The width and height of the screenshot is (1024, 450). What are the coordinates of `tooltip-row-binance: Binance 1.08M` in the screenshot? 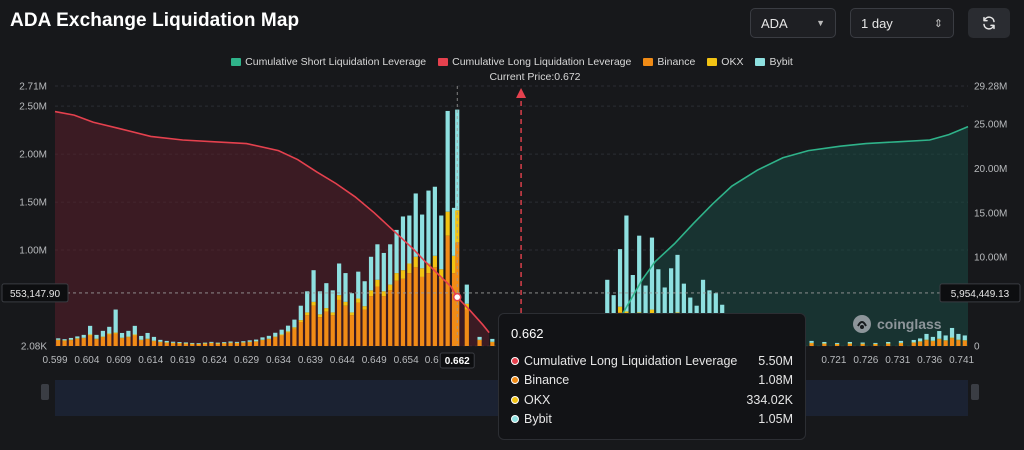 It's located at (652, 381).